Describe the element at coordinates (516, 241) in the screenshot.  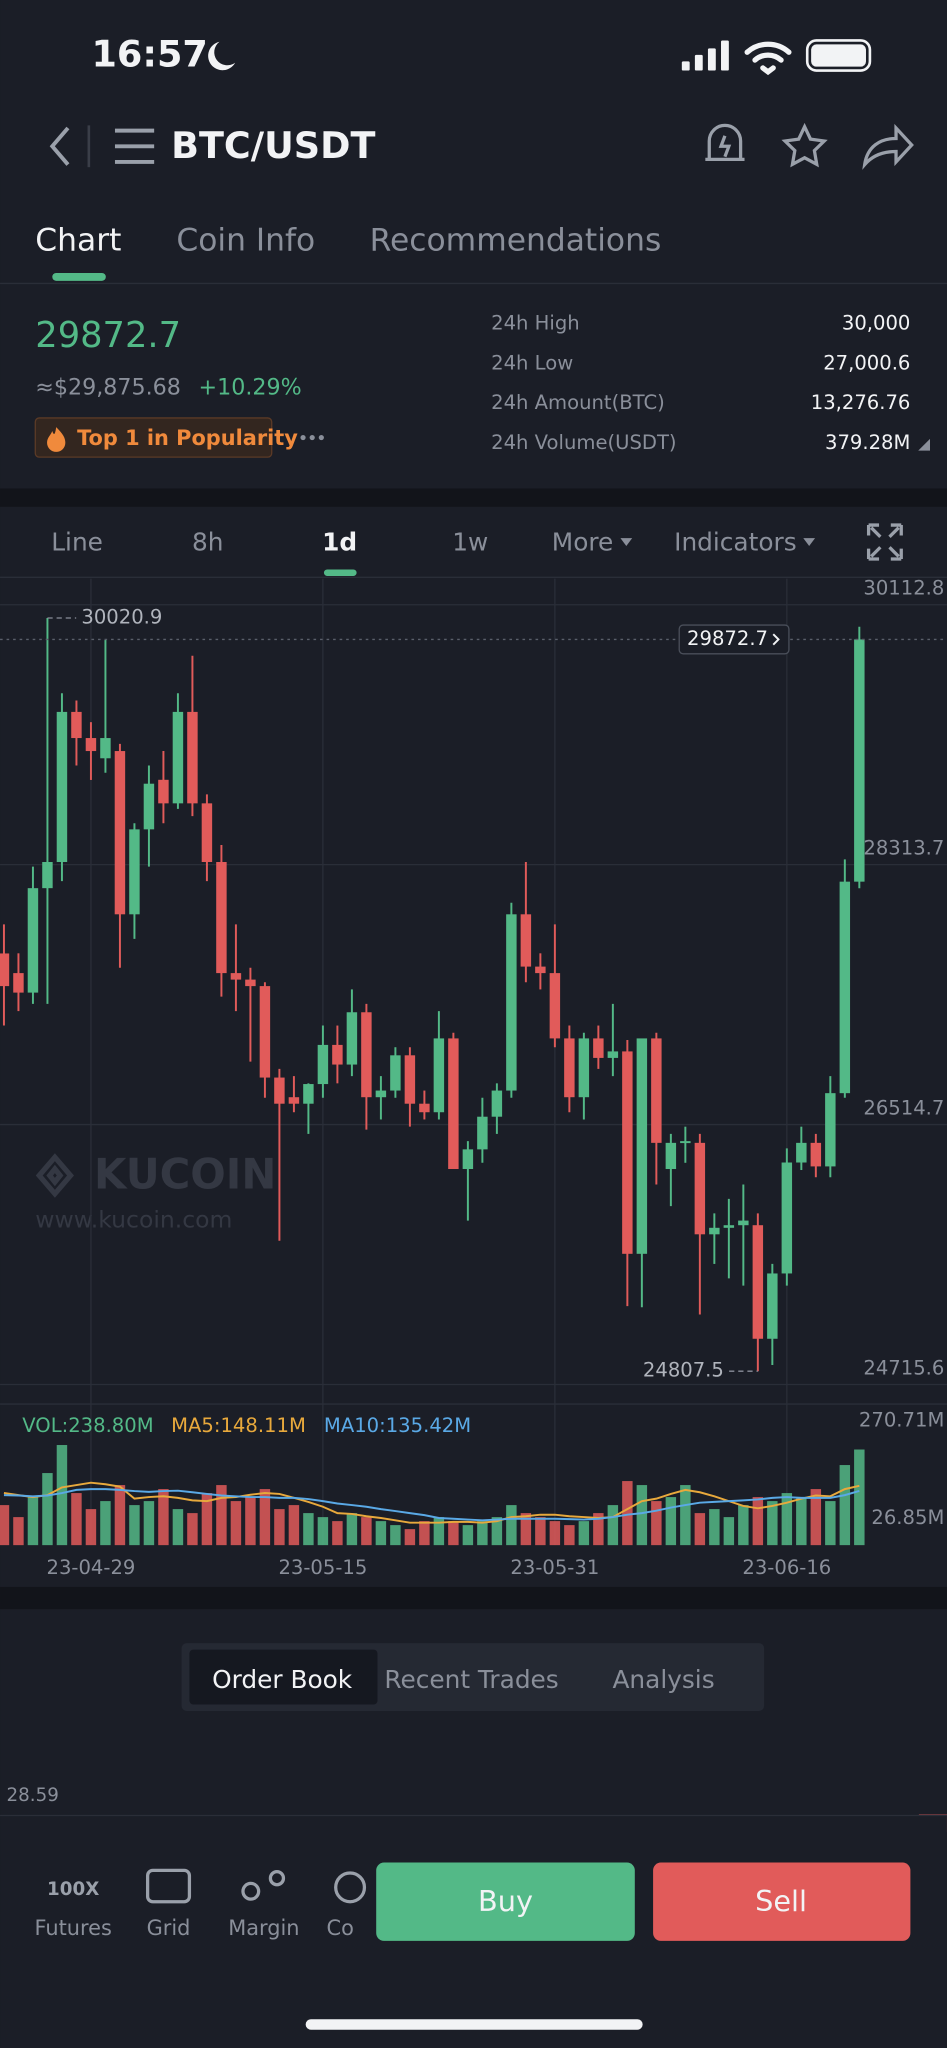
I see `tab: Recommendations` at that location.